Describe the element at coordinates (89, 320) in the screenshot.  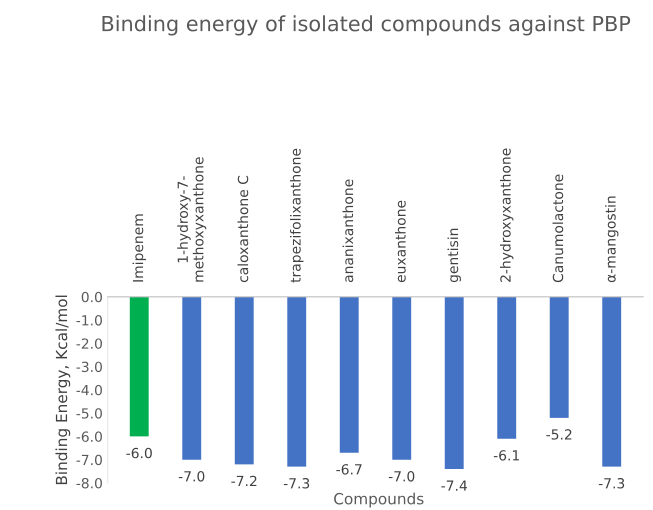
I see `y-tick-label: -1.0` at that location.